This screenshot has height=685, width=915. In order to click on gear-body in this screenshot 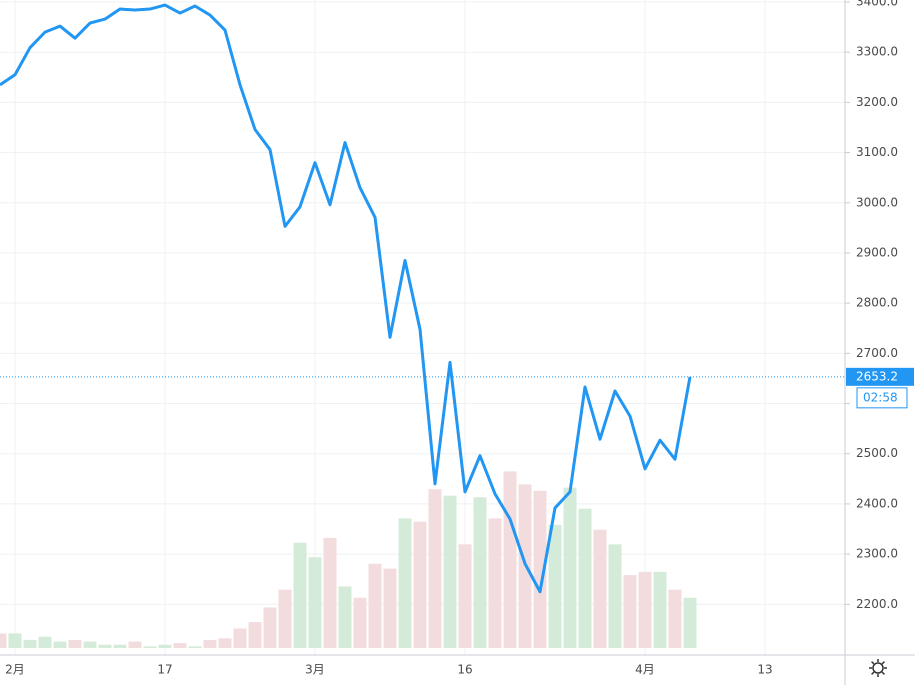, I will do `click(878, 668)`.